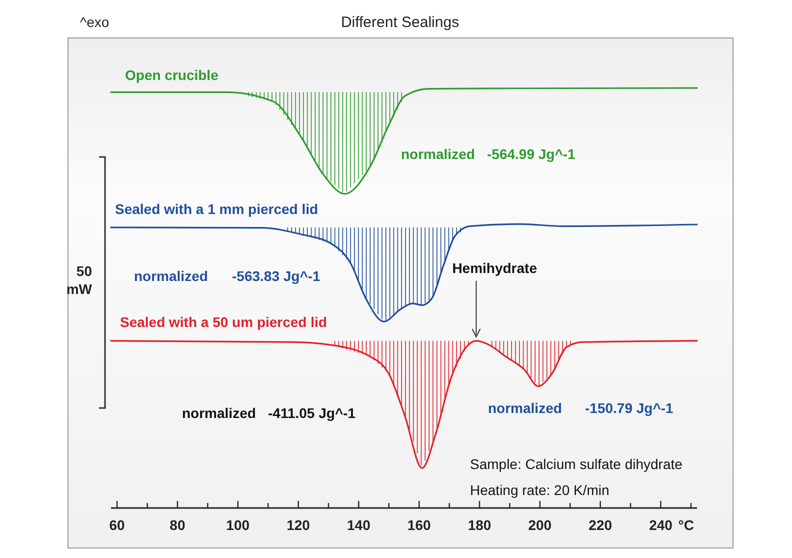 The height and width of the screenshot is (558, 792). I want to click on x-axis-title: °C, so click(686, 525).